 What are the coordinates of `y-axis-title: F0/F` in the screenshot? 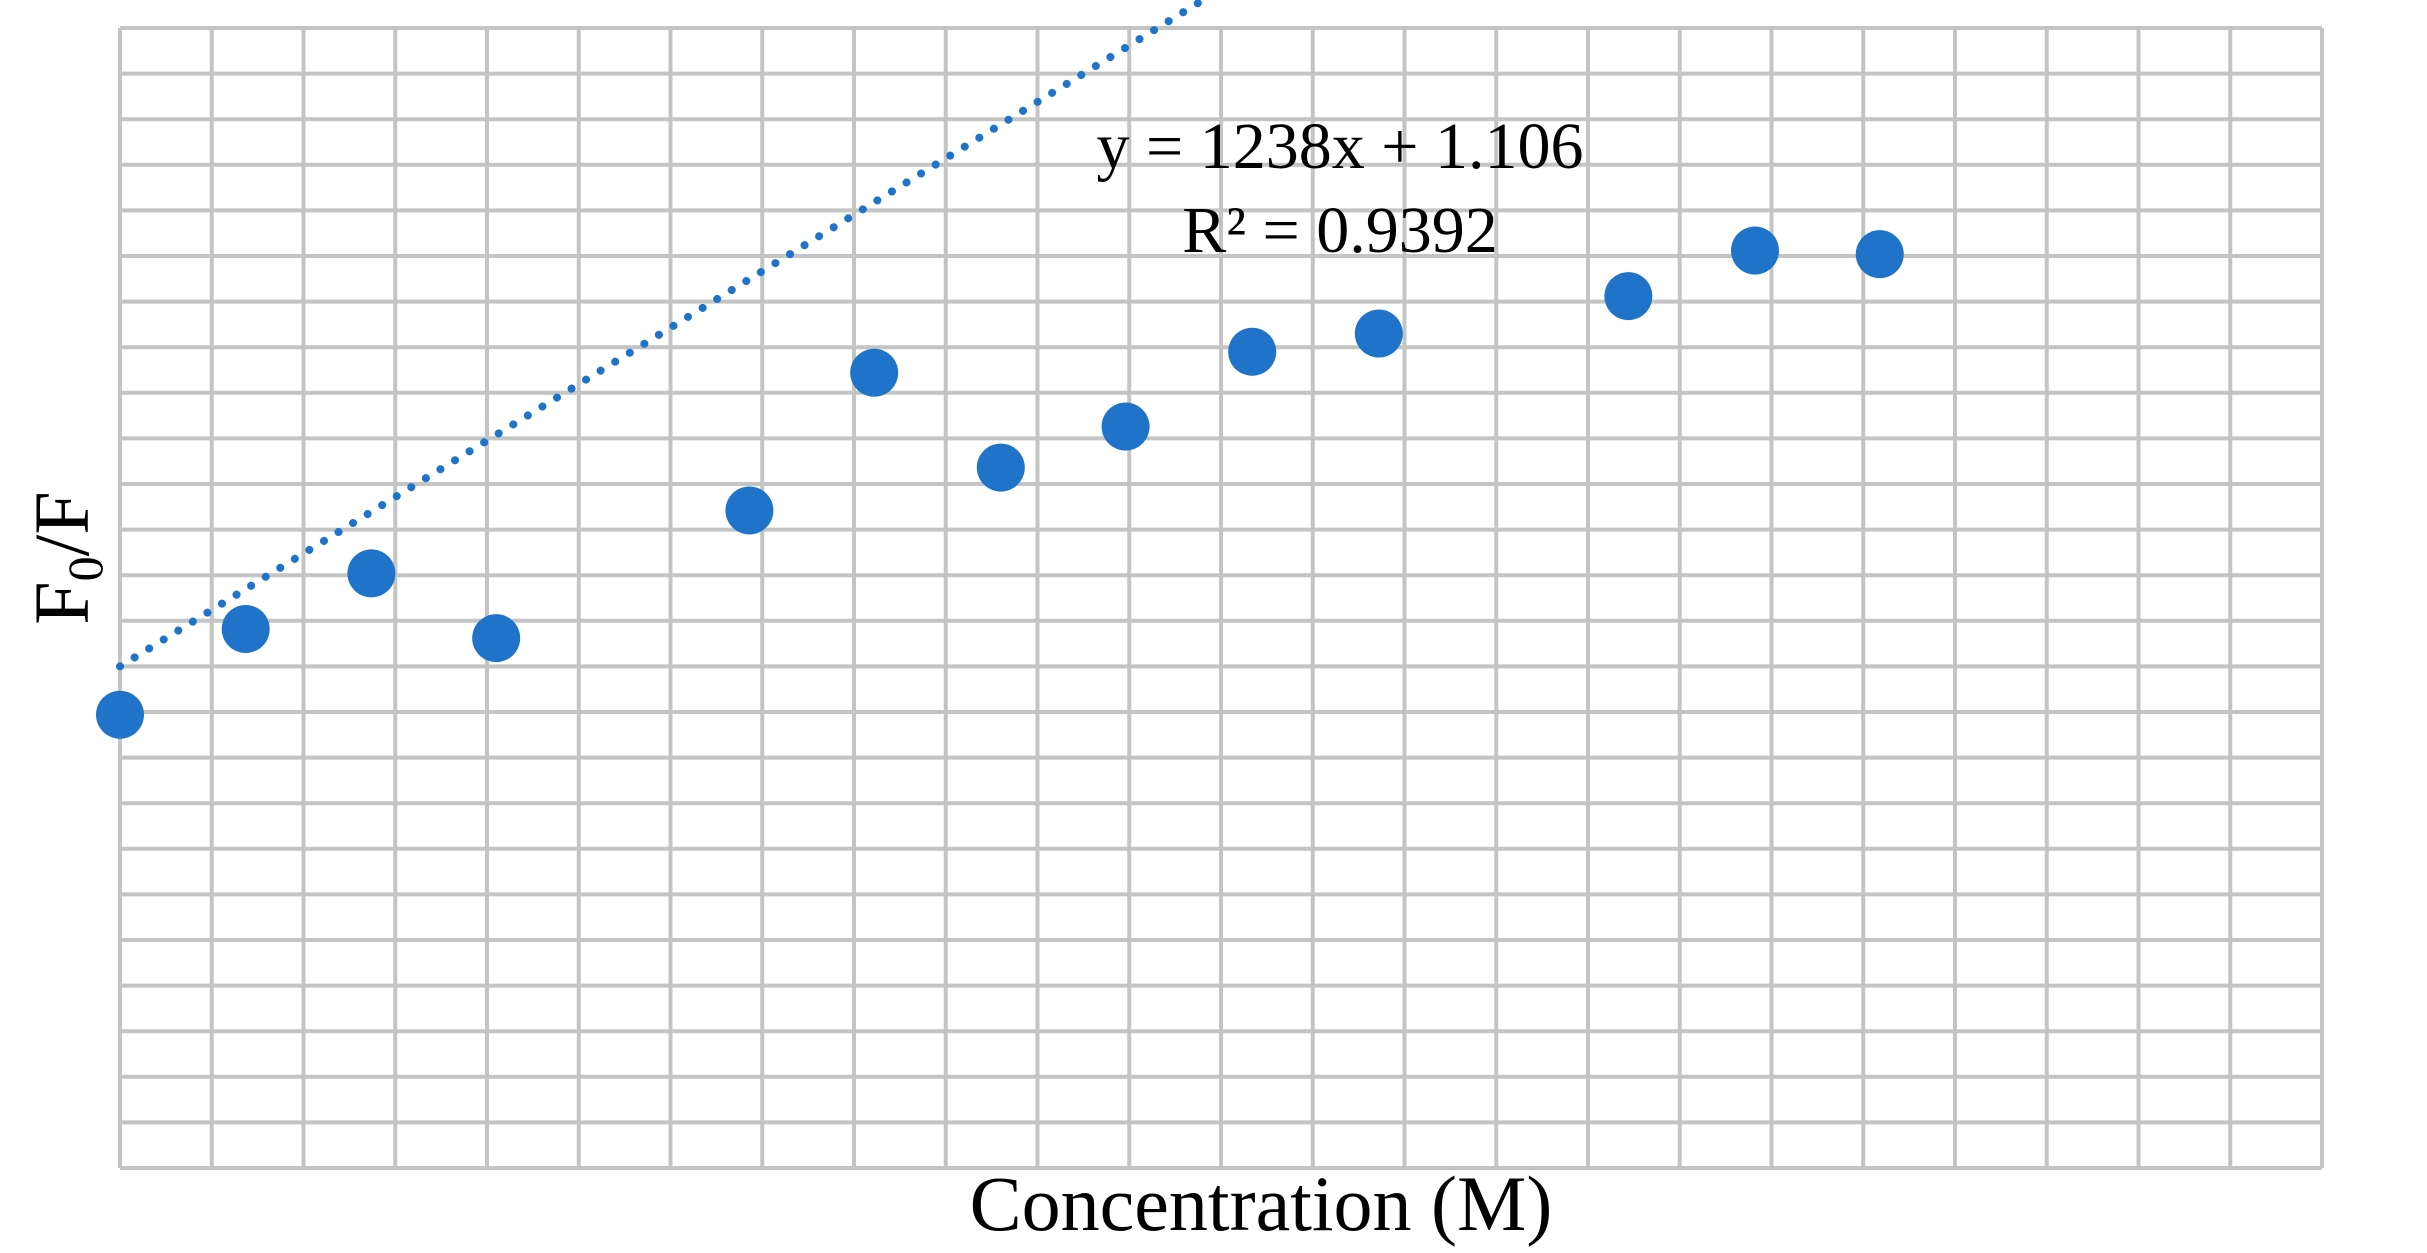 It's located at (65, 557).